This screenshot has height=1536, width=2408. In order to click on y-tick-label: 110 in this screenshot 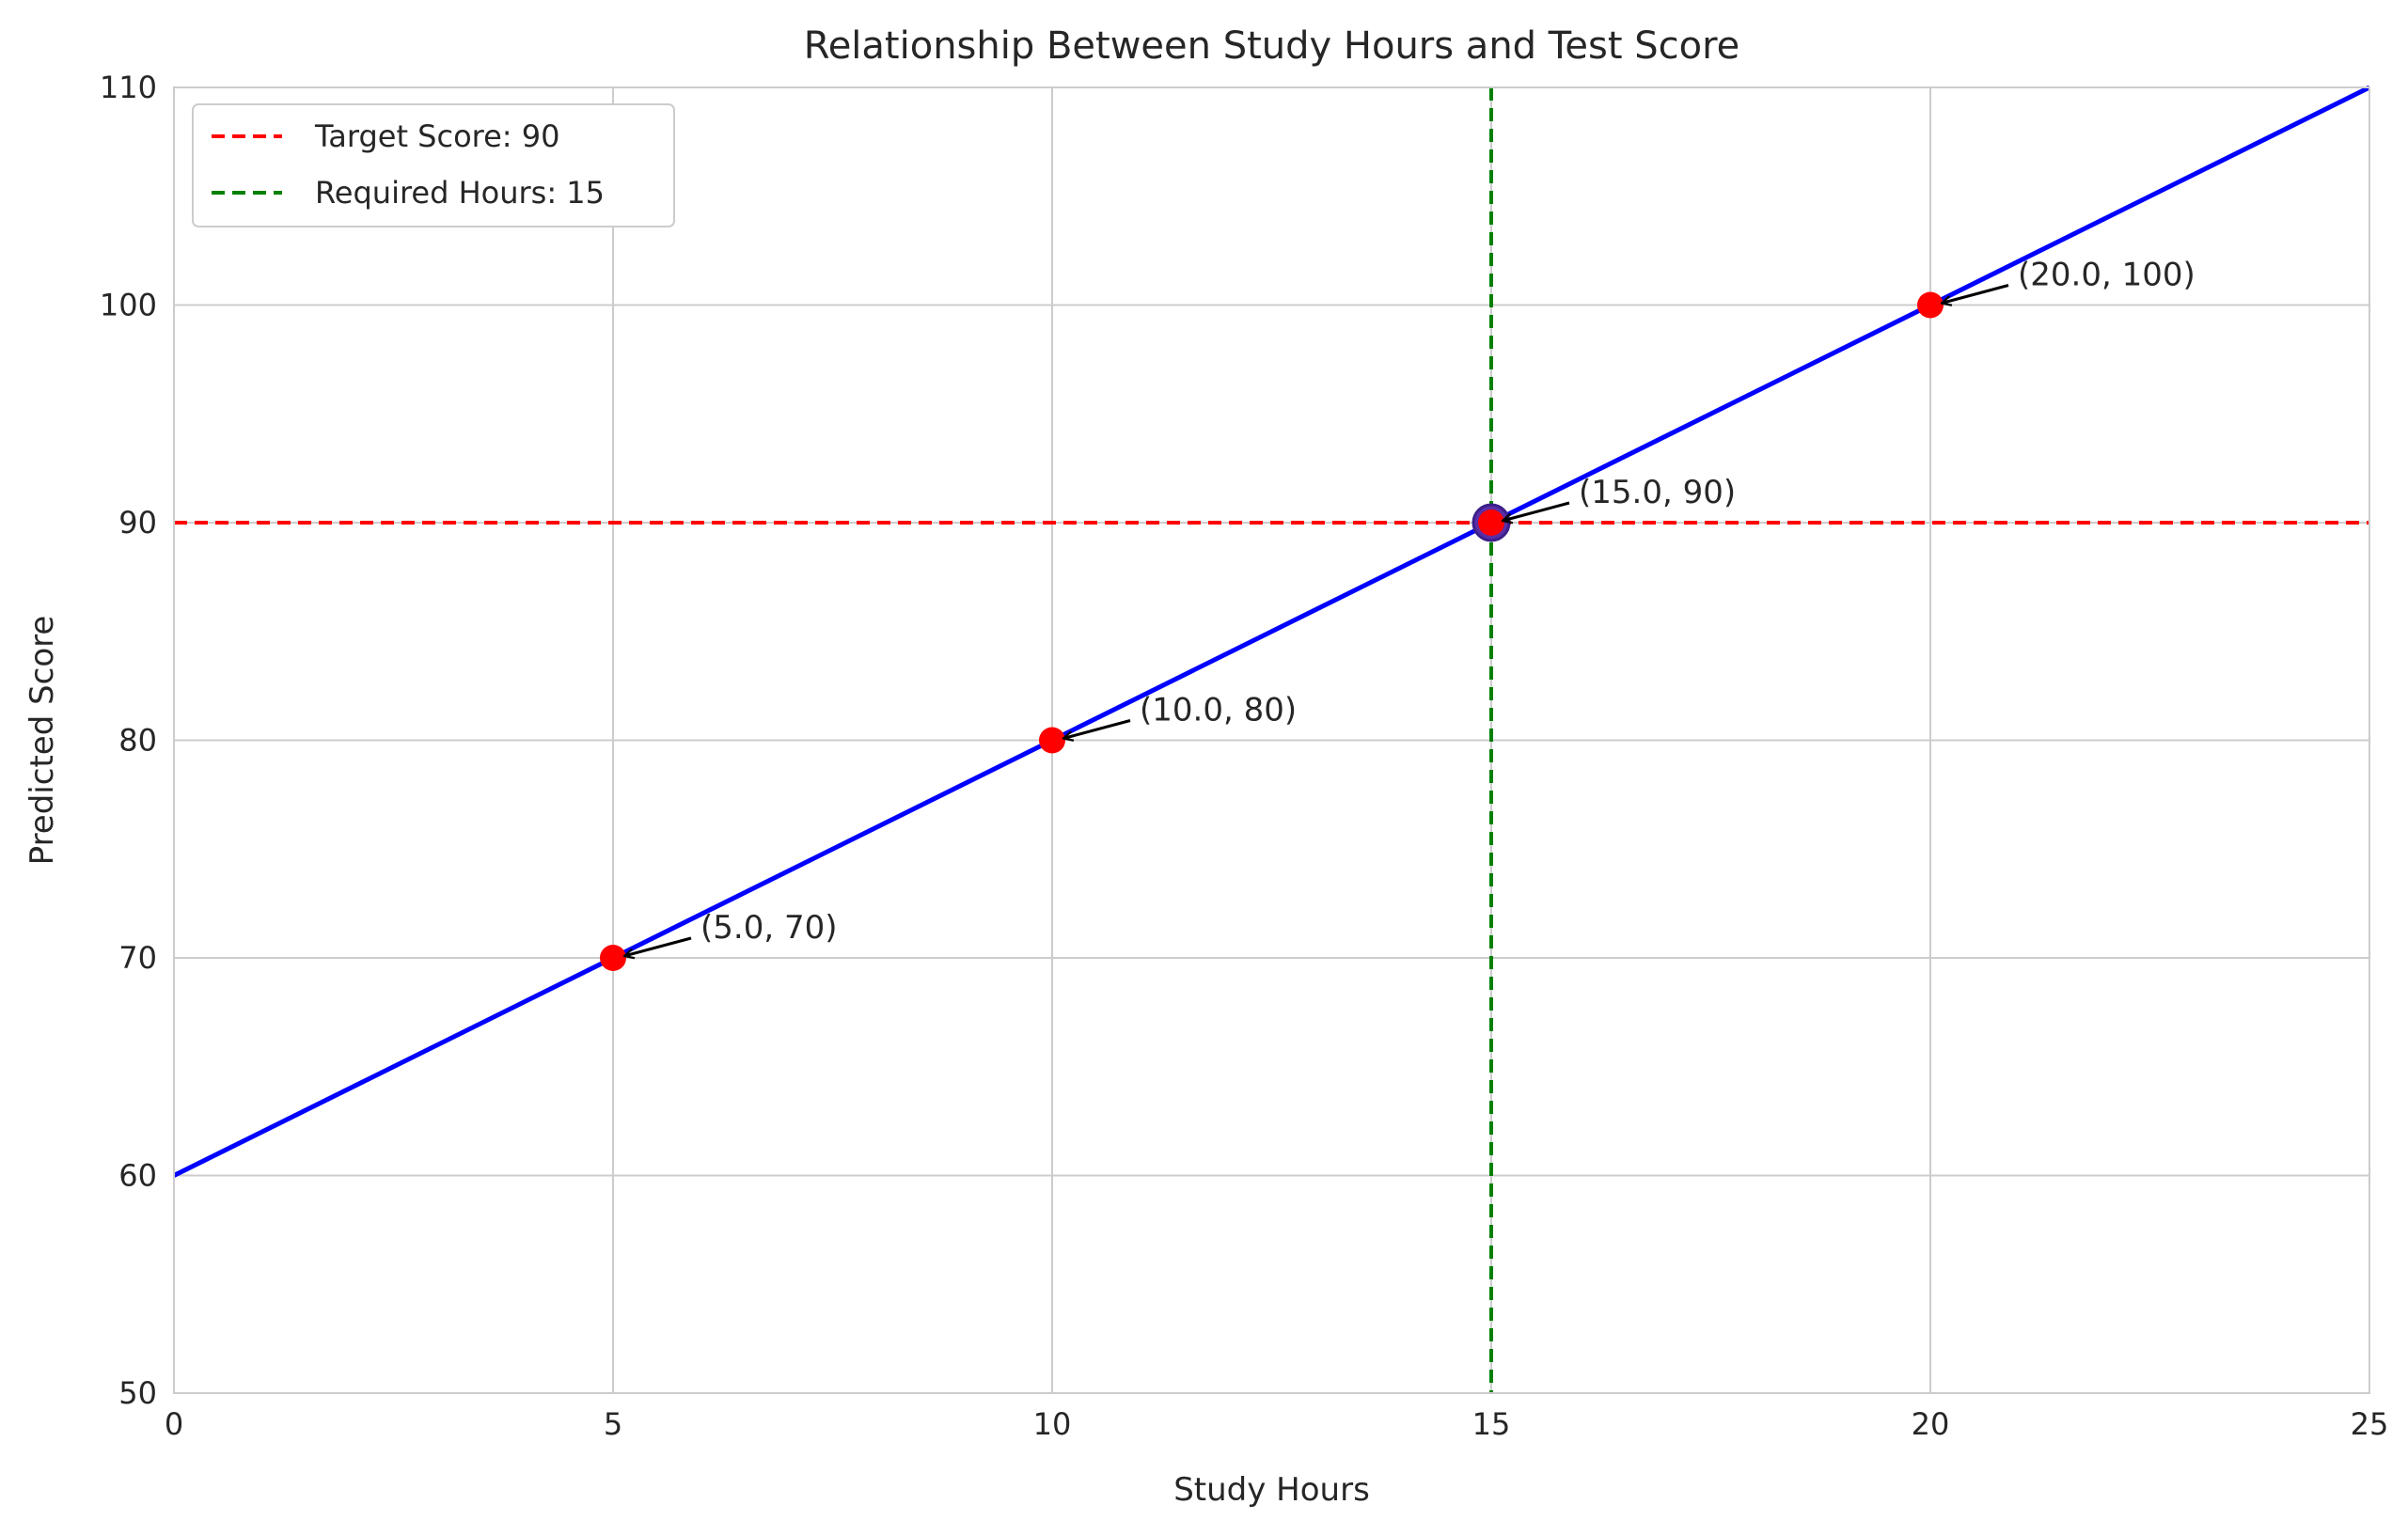, I will do `click(128, 87)`.